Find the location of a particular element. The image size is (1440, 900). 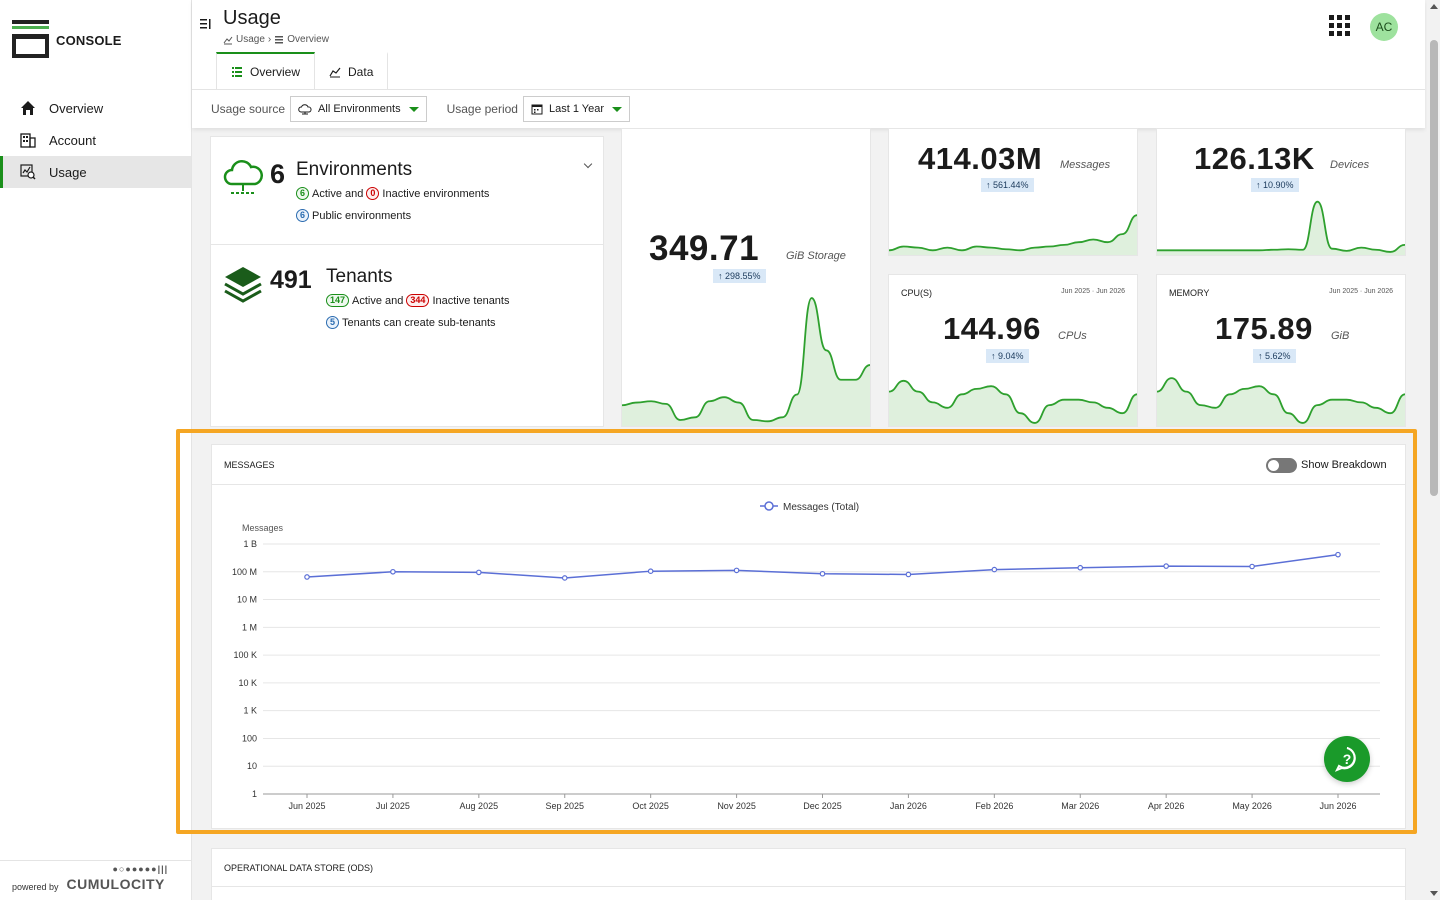

usage-period-select: Last 1 Year is located at coordinates (576, 109).